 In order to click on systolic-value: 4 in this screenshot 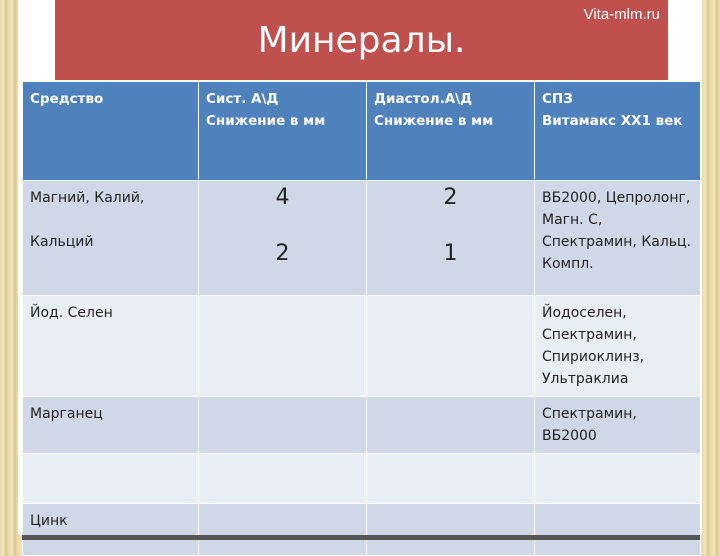, I will do `click(282, 197)`.